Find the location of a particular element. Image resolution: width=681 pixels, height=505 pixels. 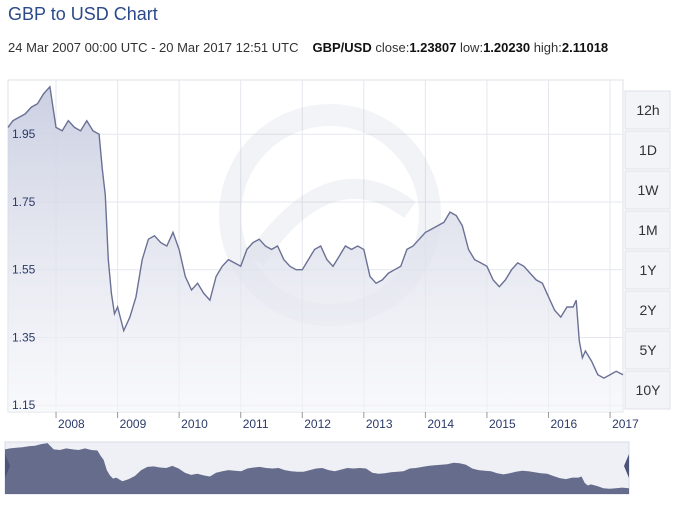

range-button-1M: 1M is located at coordinates (647, 230).